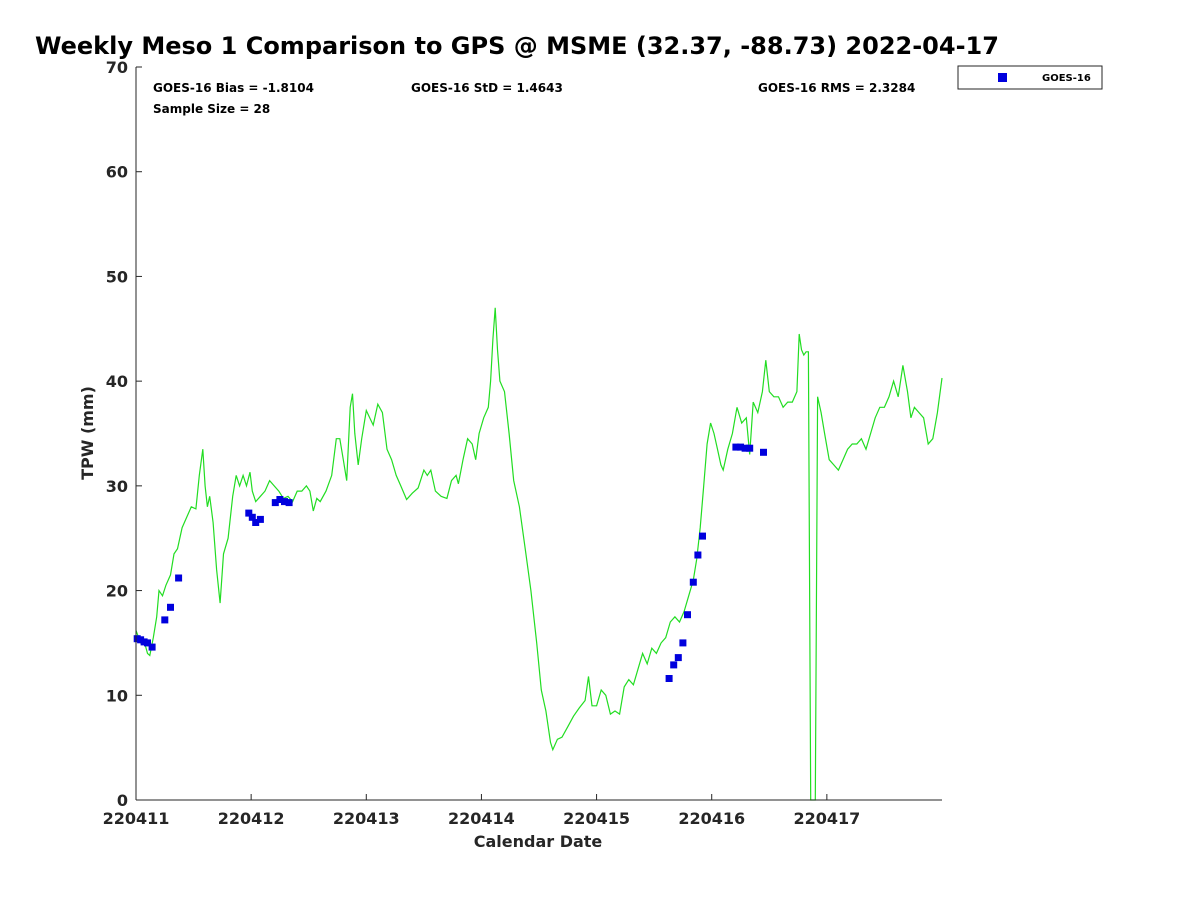 Image resolution: width=1200 pixels, height=900 pixels. What do you see at coordinates (117, 591) in the screenshot?
I see `y-tick-label: 20` at bounding box center [117, 591].